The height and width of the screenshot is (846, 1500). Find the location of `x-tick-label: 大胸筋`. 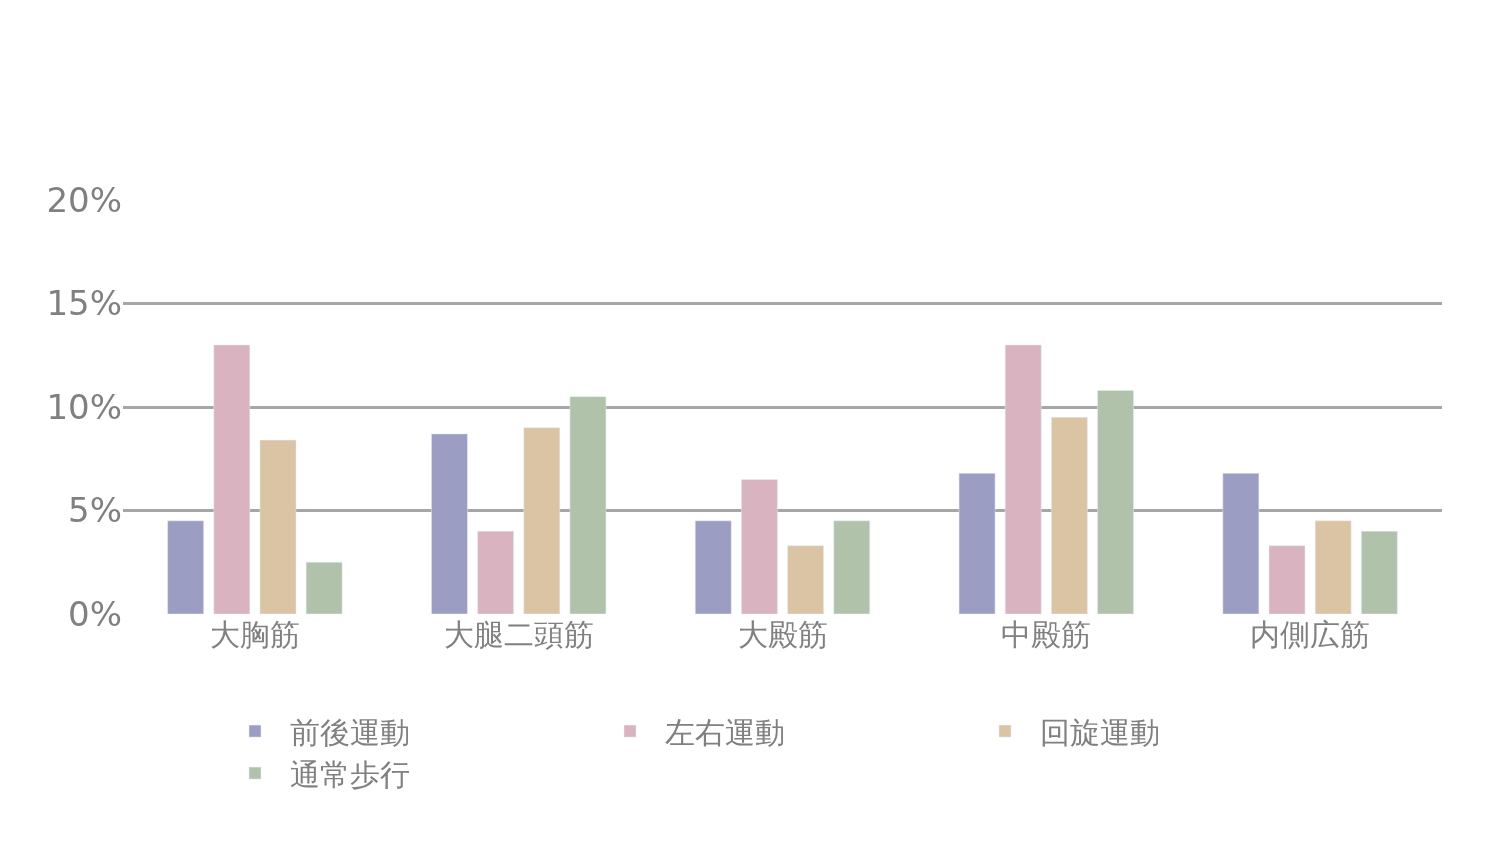

x-tick-label: 大胸筋 is located at coordinates (254, 634).